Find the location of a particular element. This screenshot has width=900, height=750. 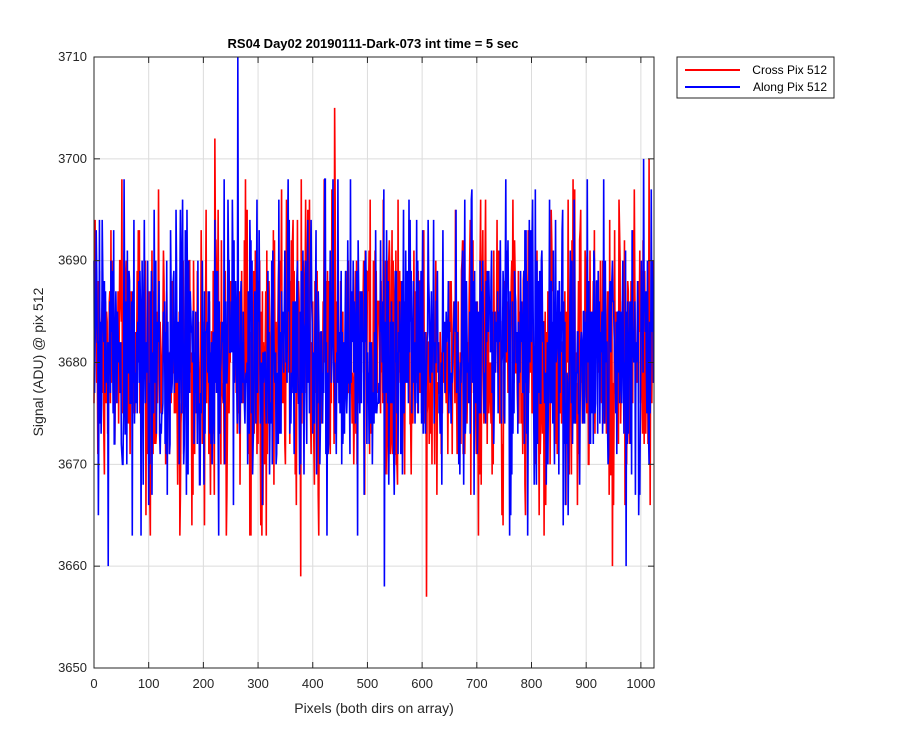

x-tick-label: 600 is located at coordinates (422, 683).